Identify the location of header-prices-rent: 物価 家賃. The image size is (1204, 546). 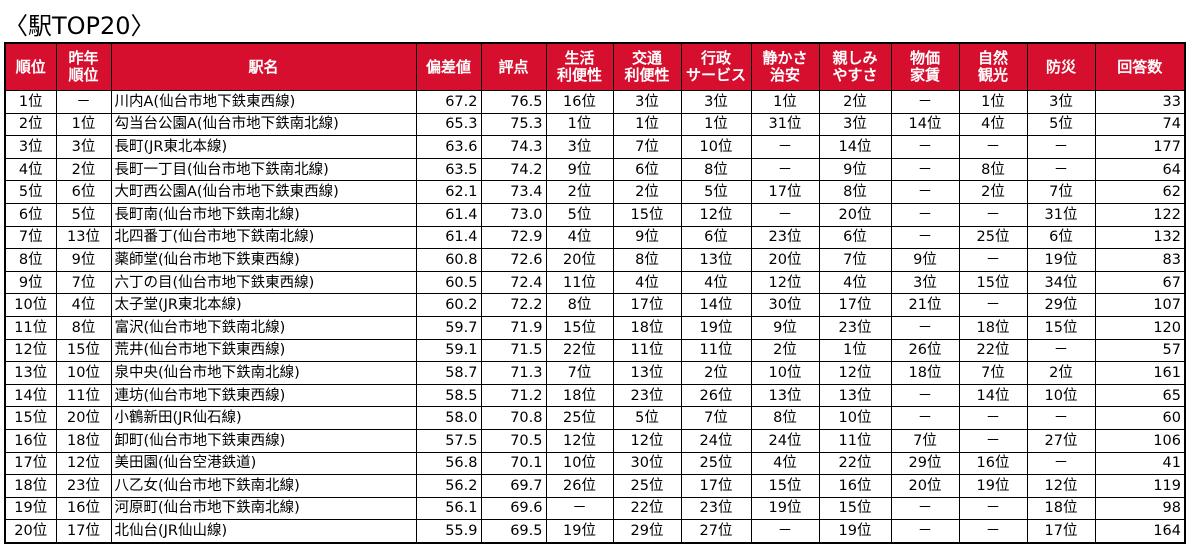
(925, 66).